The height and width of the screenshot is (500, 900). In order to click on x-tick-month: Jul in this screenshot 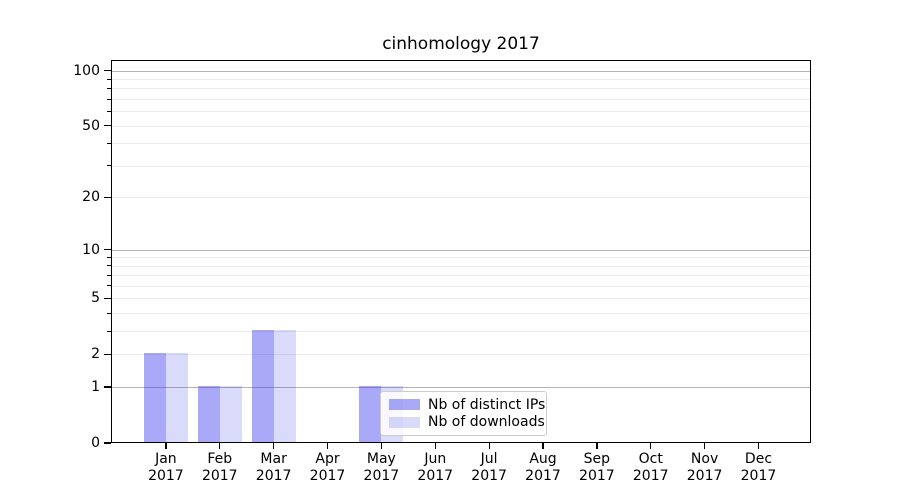, I will do `click(489, 459)`.